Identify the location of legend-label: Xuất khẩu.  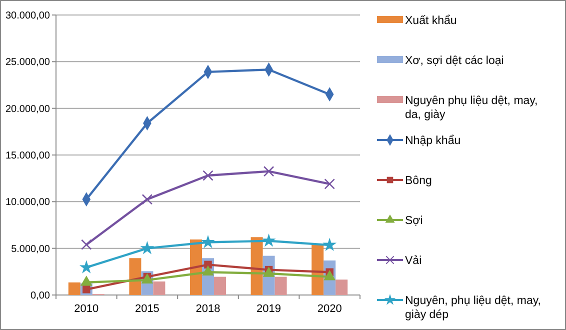
(431, 20).